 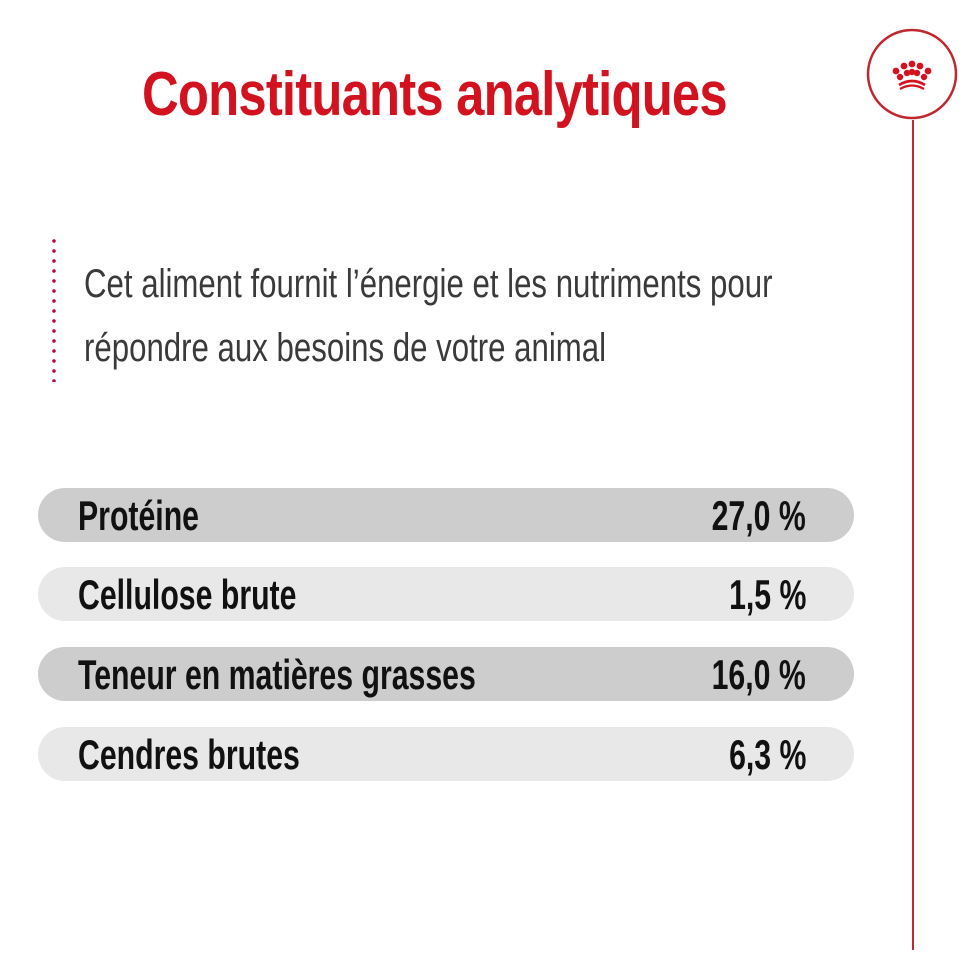 I want to click on page-title: Constituants analytiques, so click(x=435, y=94).